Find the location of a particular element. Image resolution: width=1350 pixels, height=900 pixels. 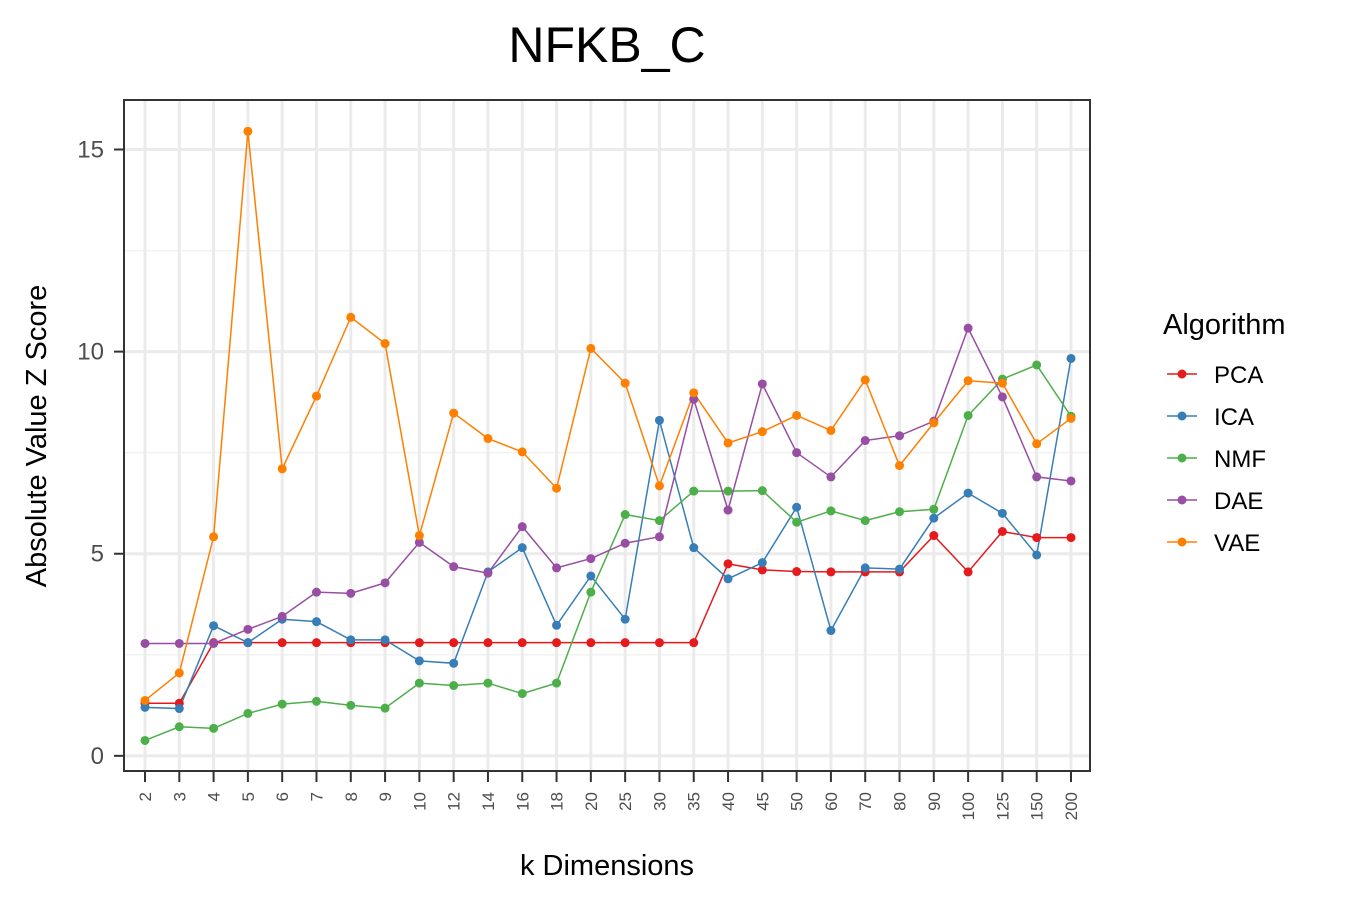

x-tick-label: 10 is located at coordinates (419, 801).